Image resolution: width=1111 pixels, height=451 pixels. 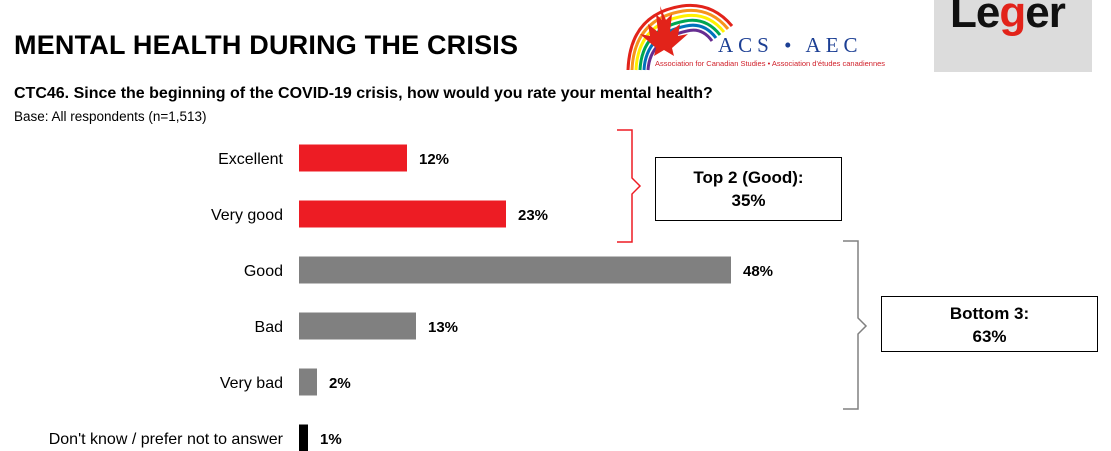 I want to click on bottom3-label: Bottom 3:, so click(x=989, y=313).